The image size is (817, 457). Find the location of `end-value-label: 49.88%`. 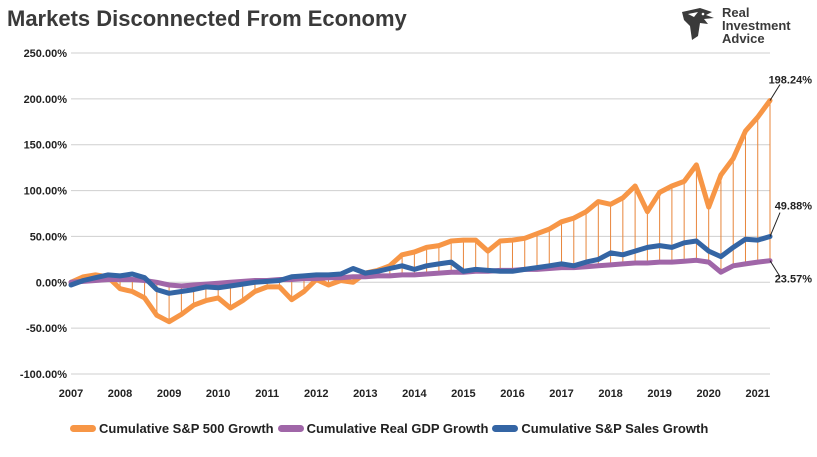

end-value-label: 49.88% is located at coordinates (794, 207).